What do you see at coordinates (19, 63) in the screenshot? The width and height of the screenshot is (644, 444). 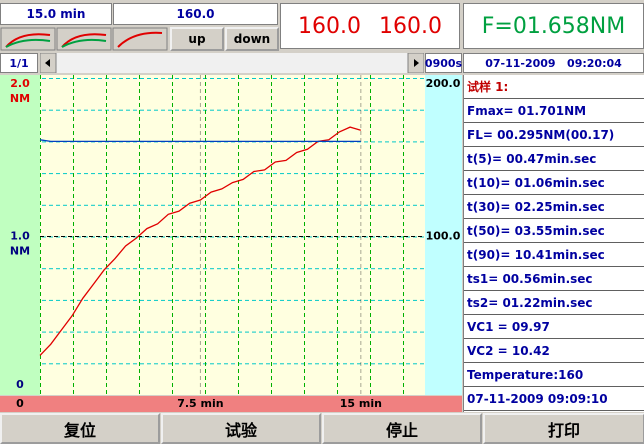 I see `page-box: 1/1` at bounding box center [19, 63].